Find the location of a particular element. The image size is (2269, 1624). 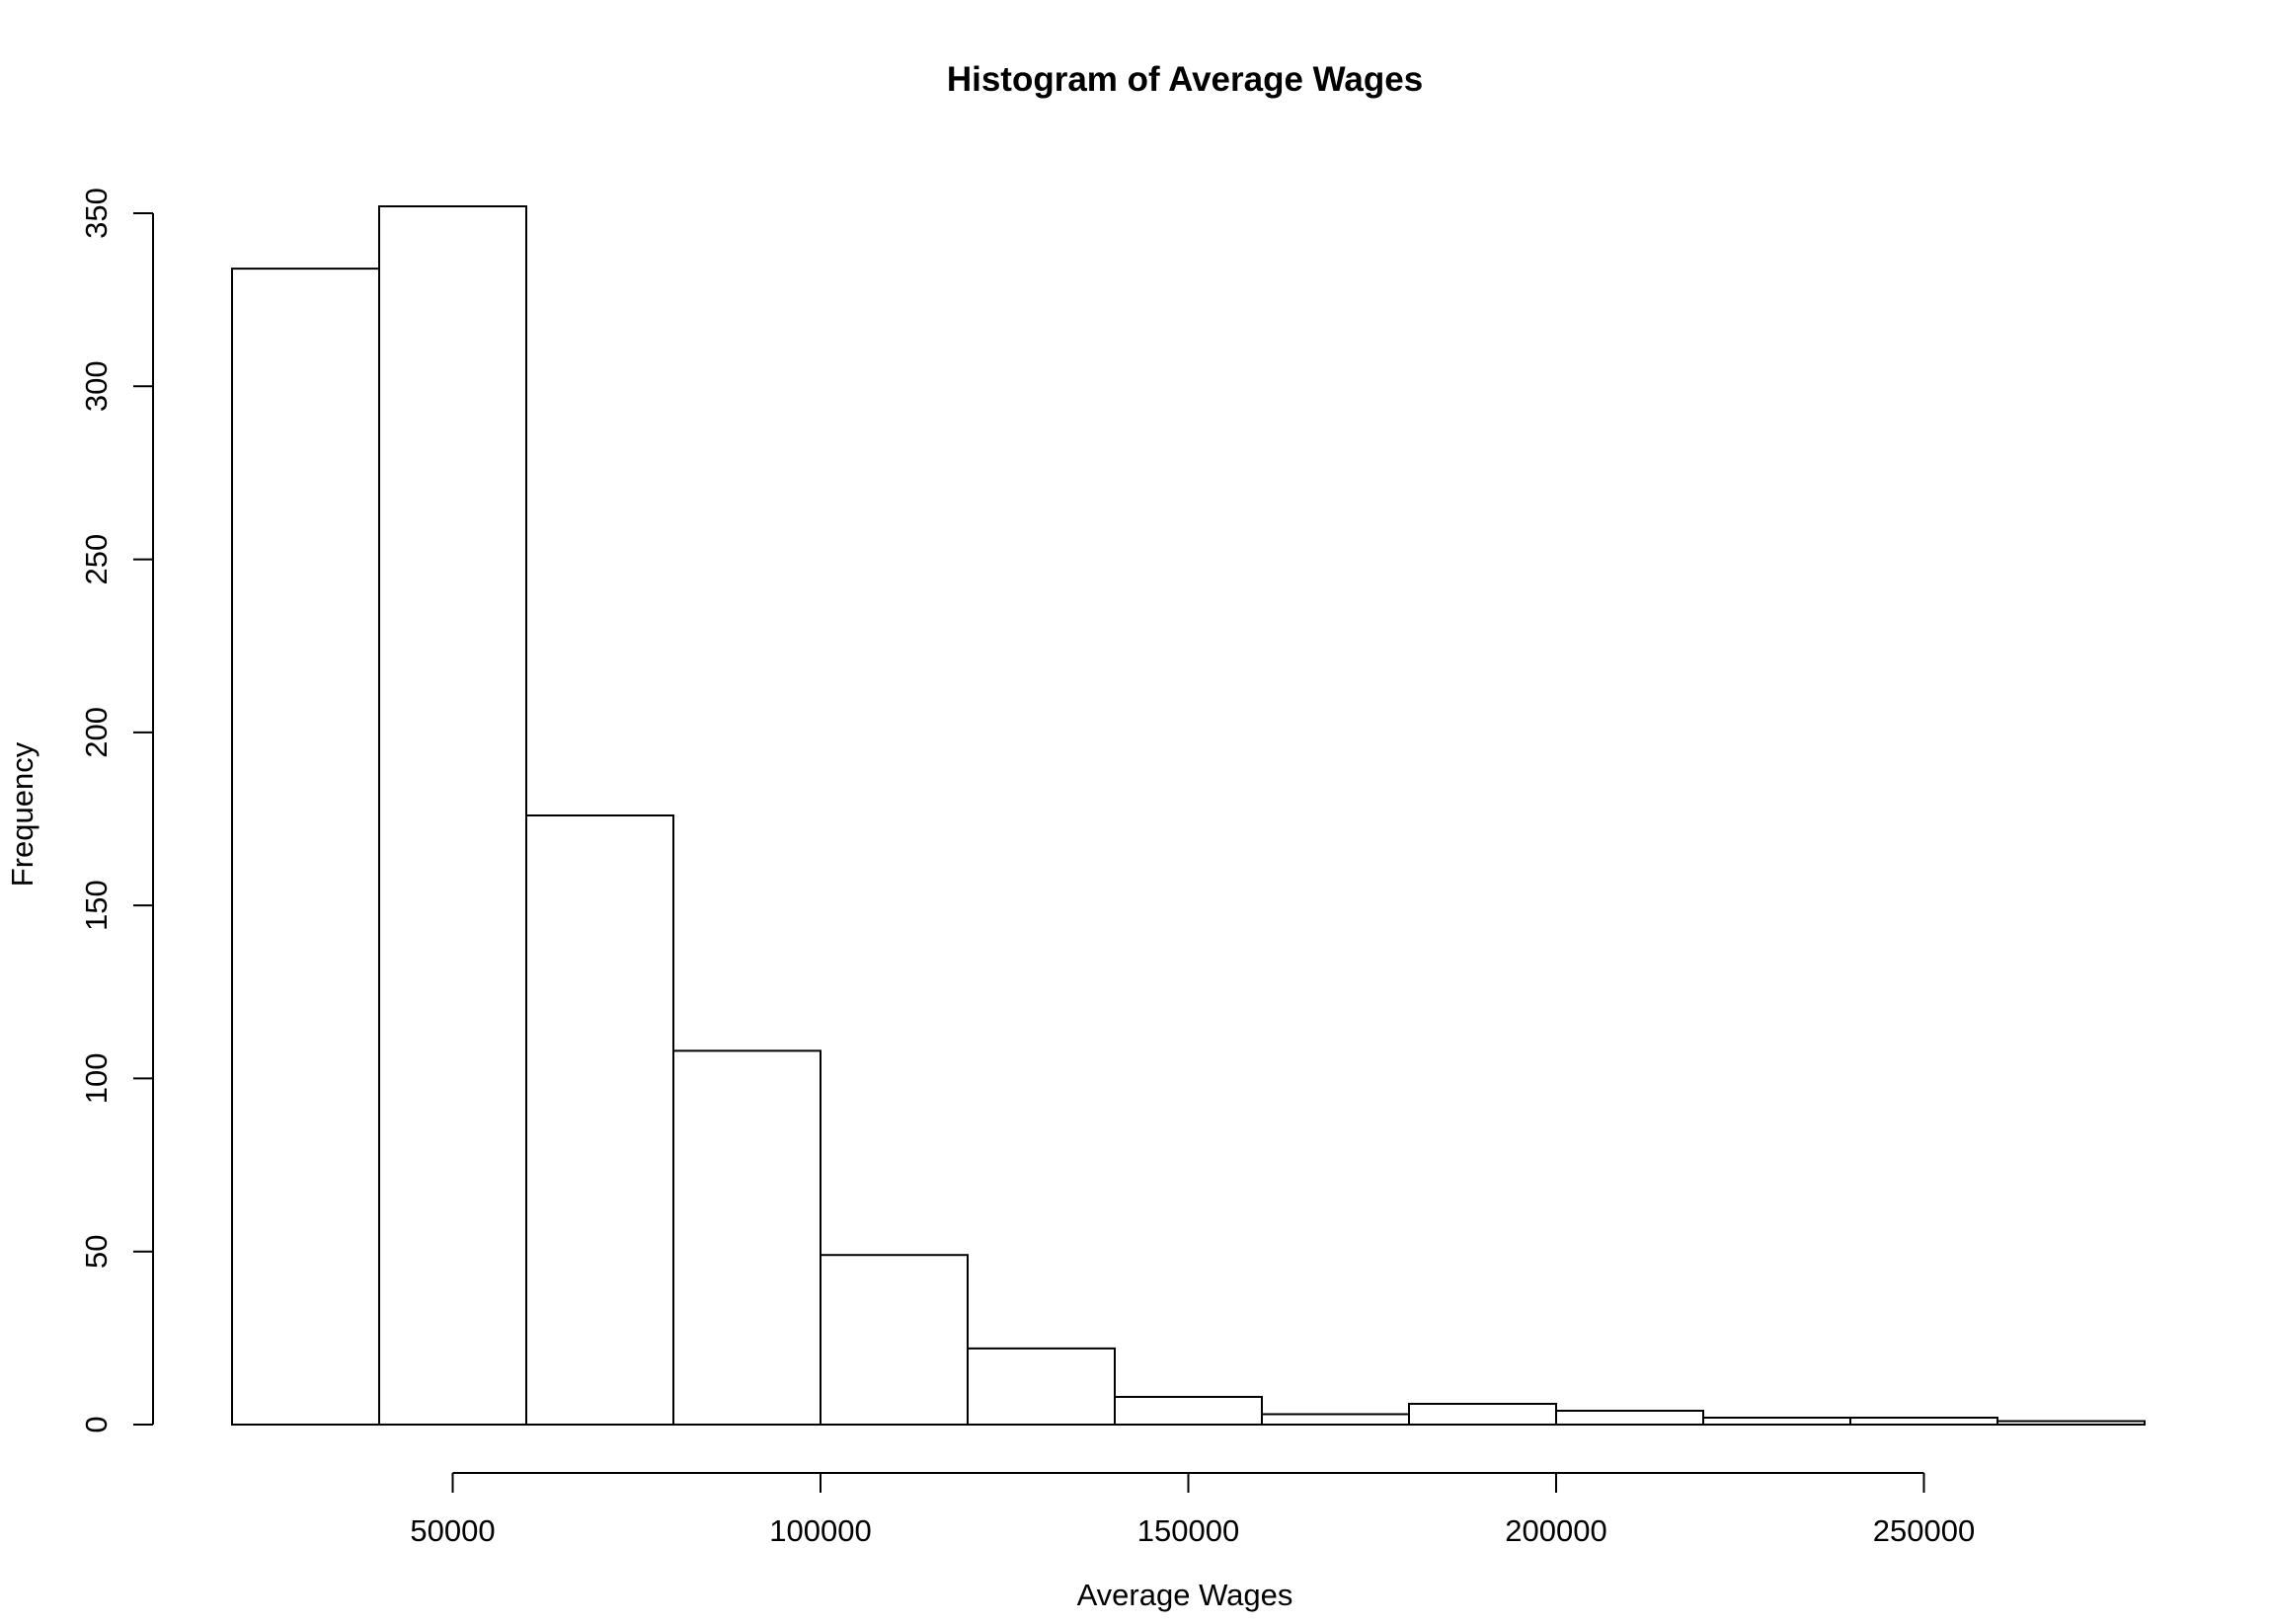

x-axis-label: Average Wages is located at coordinates (1185, 1595).